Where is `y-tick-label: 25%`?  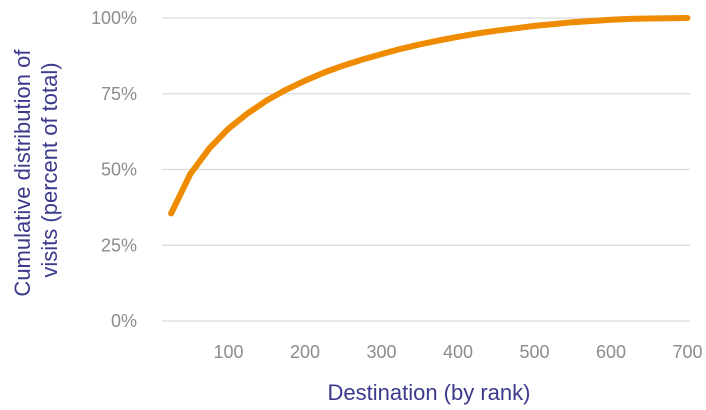 y-tick-label: 25% is located at coordinates (119, 245).